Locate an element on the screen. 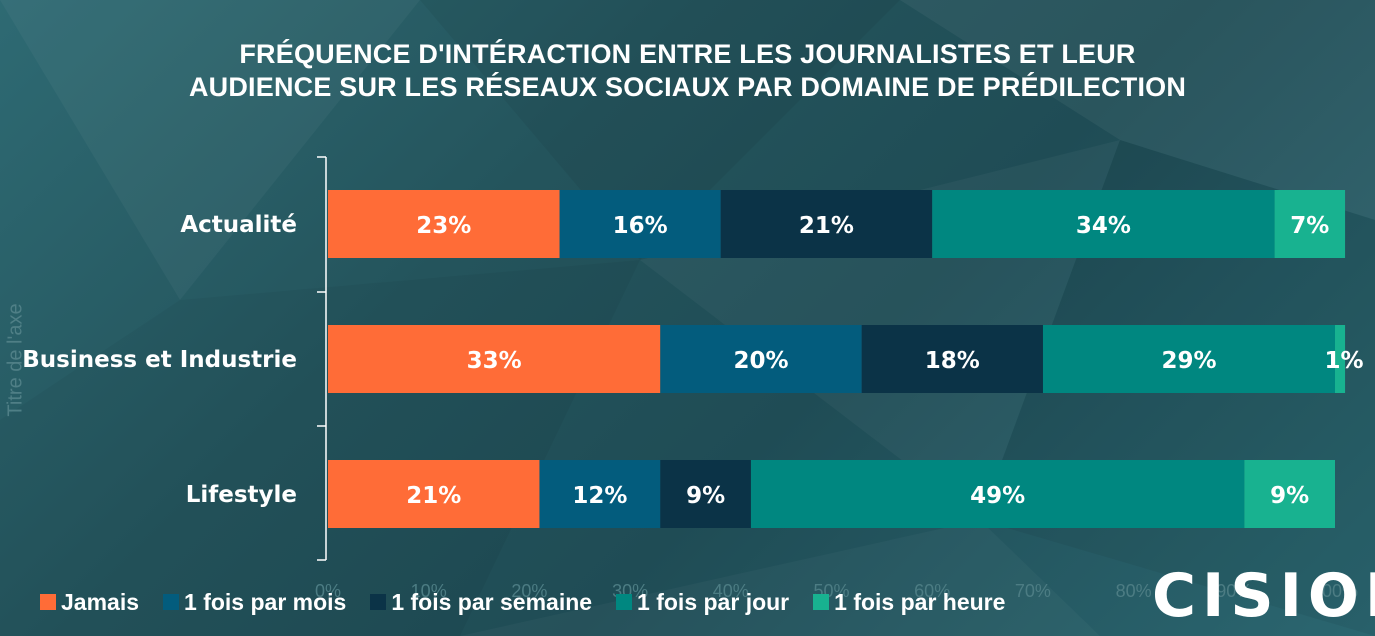  x-tick-label: 90% is located at coordinates (1234, 591).